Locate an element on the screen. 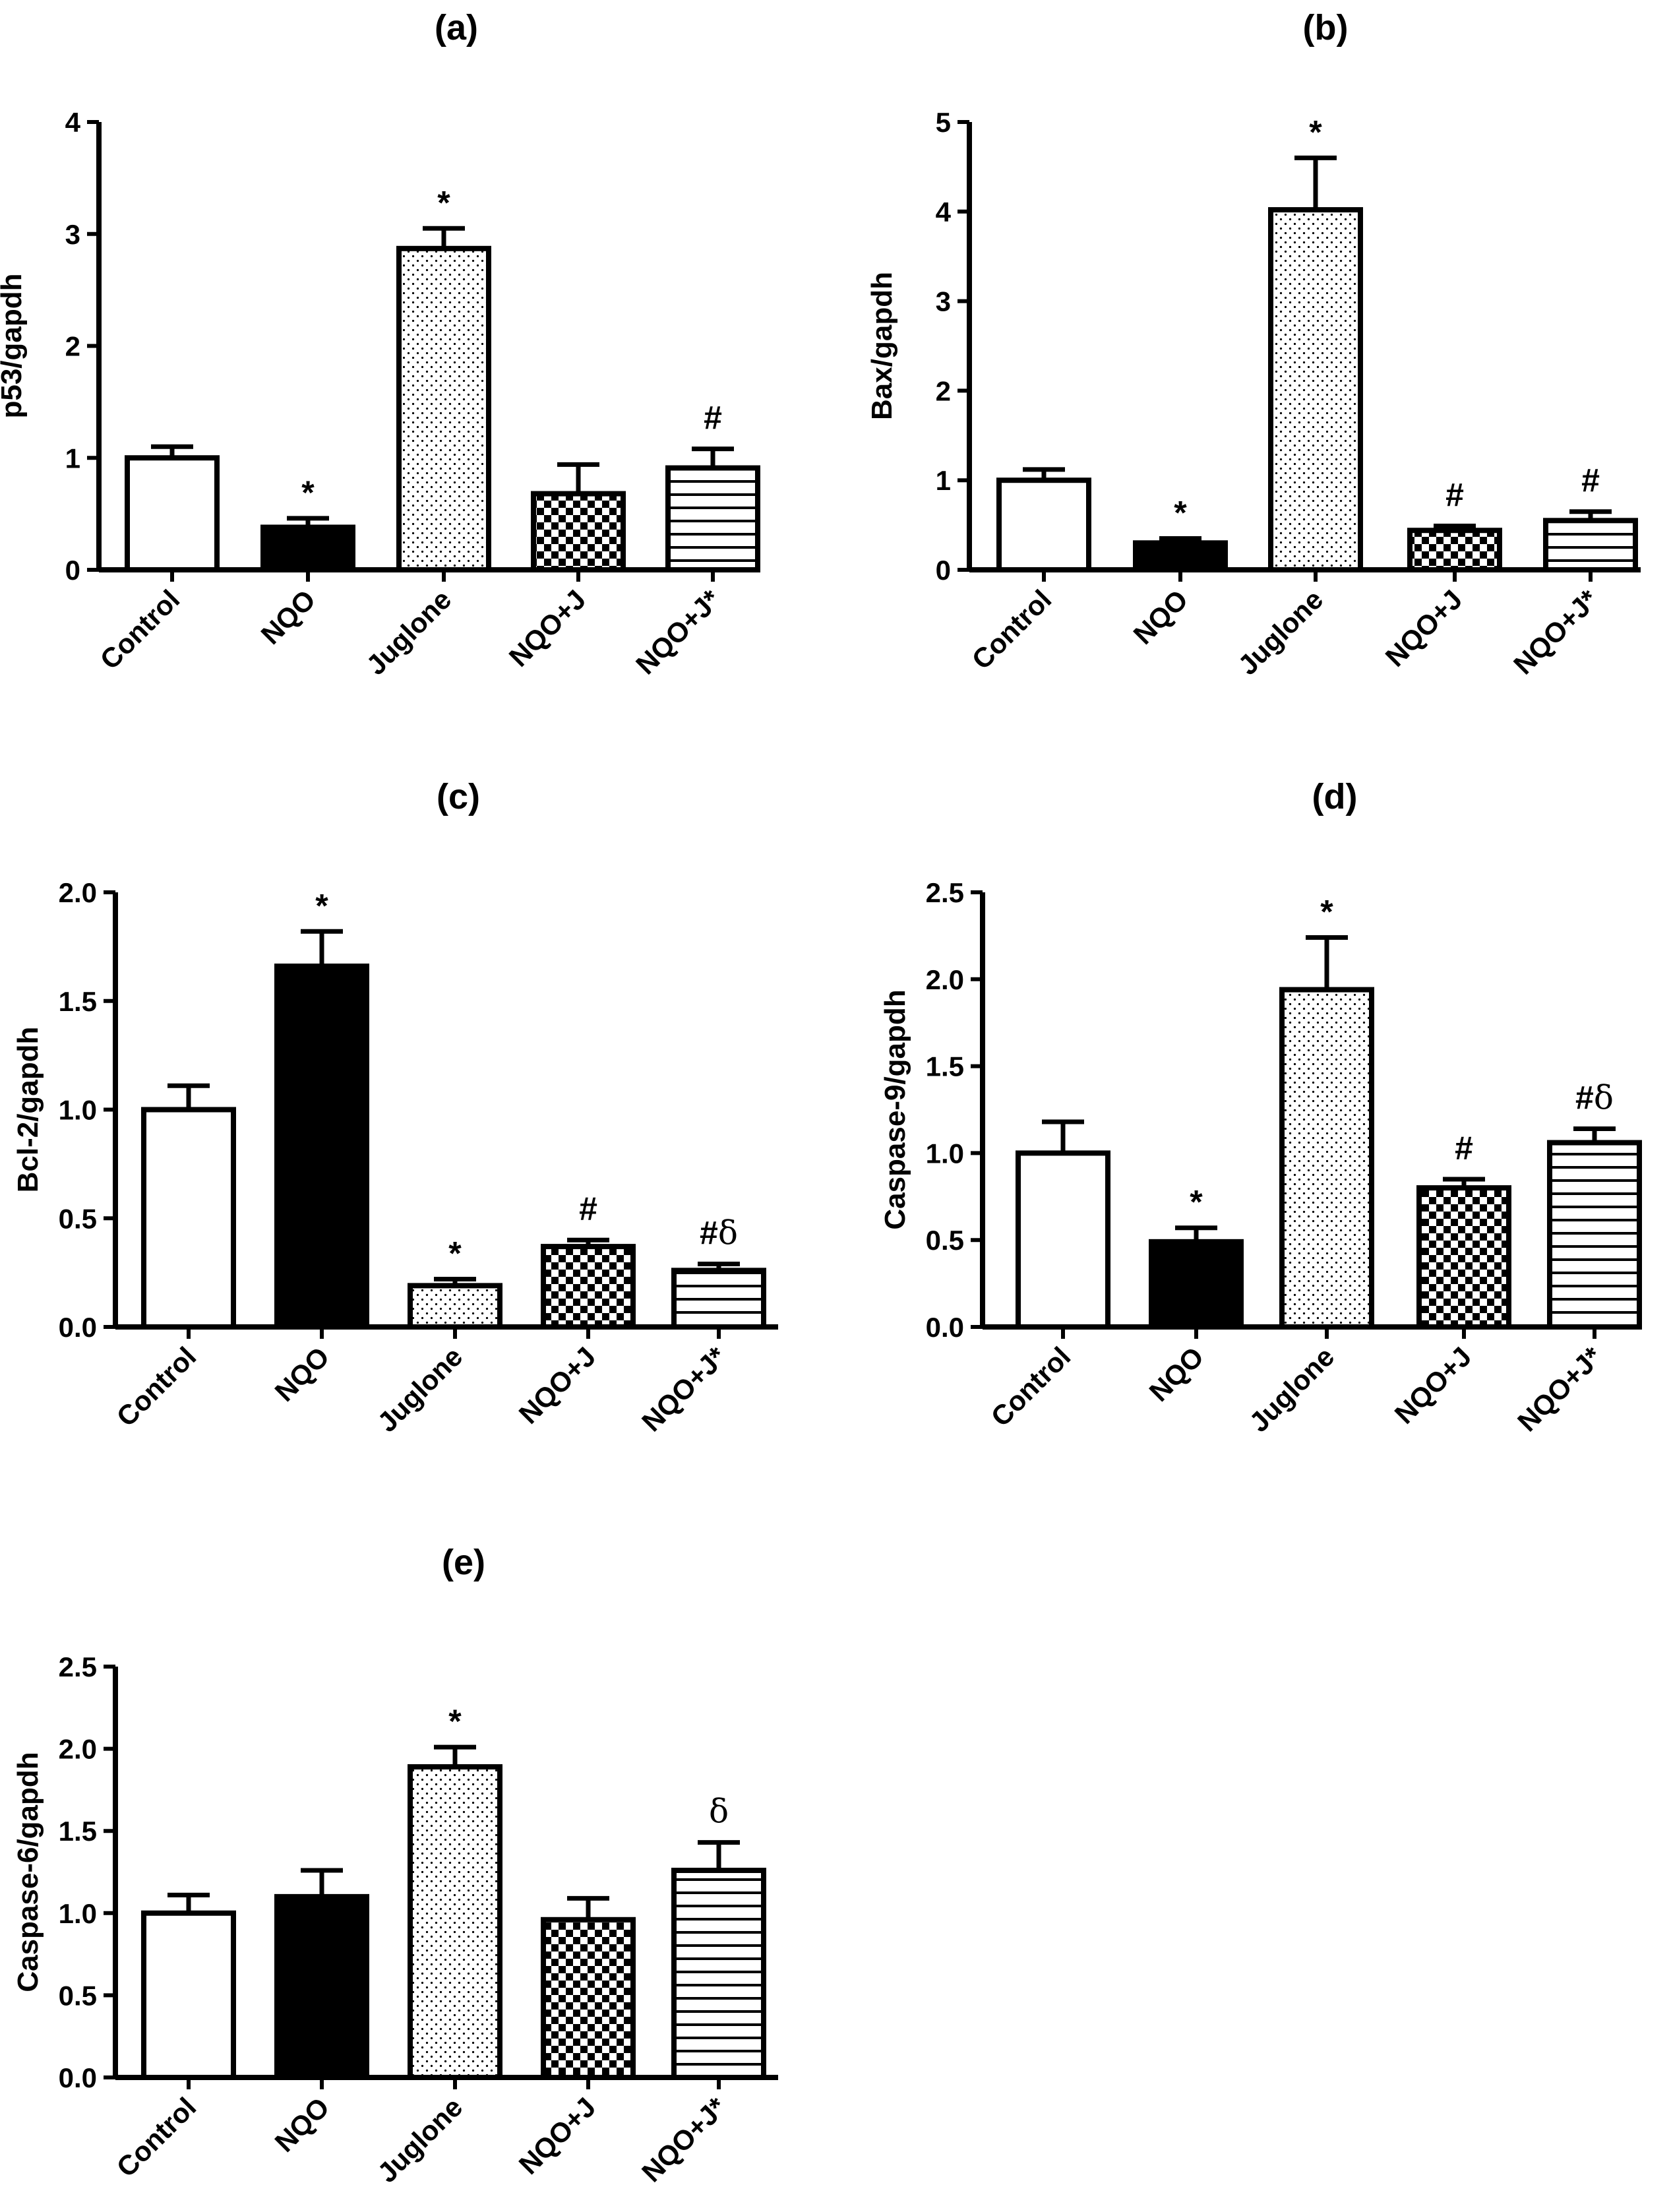 The image size is (1671, 2212). y-tick-label: 5 is located at coordinates (943, 122).